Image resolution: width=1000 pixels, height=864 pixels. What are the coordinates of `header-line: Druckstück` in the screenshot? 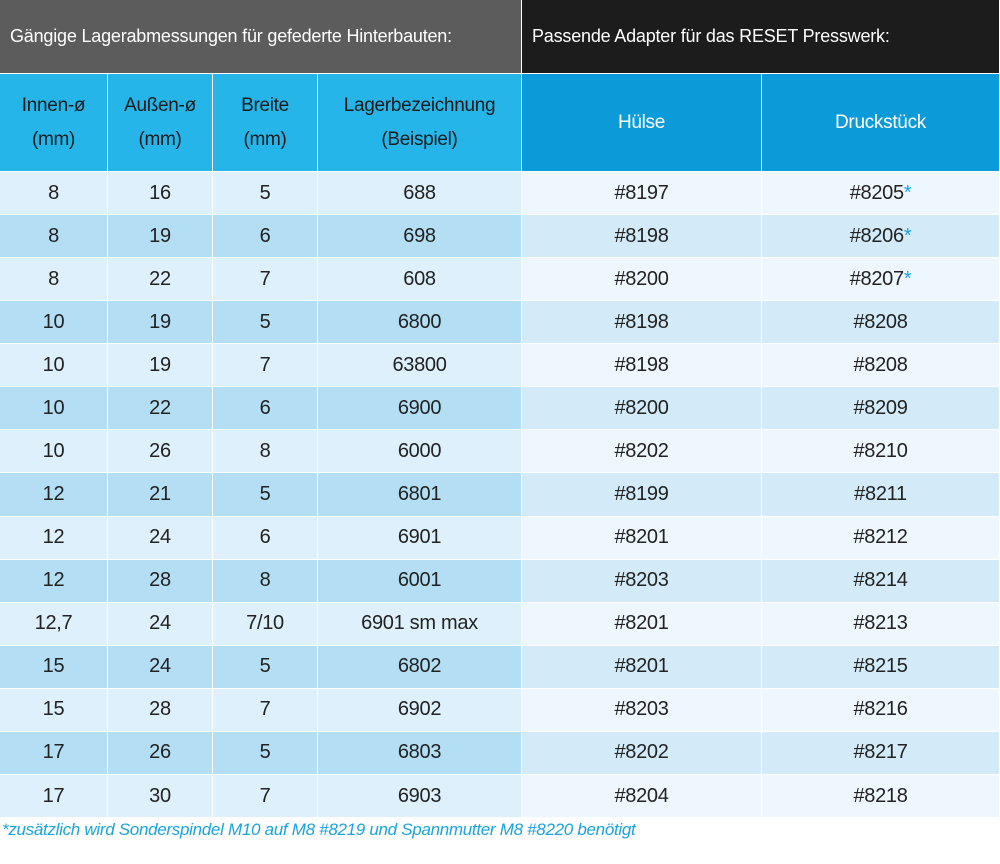 It's located at (880, 122).